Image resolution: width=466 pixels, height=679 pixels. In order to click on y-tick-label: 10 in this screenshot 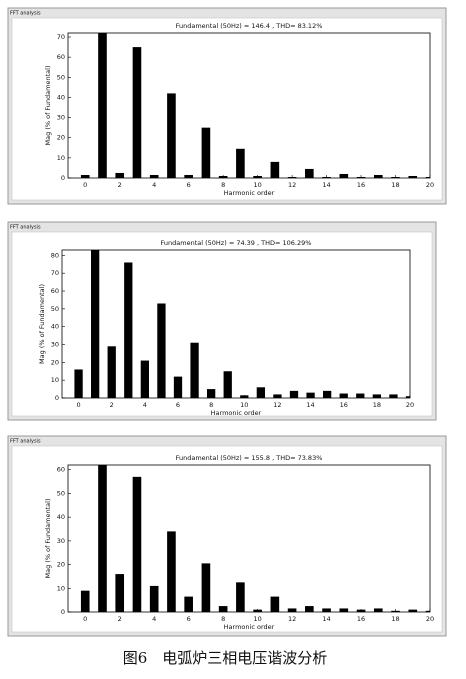, I will do `click(61, 588)`.